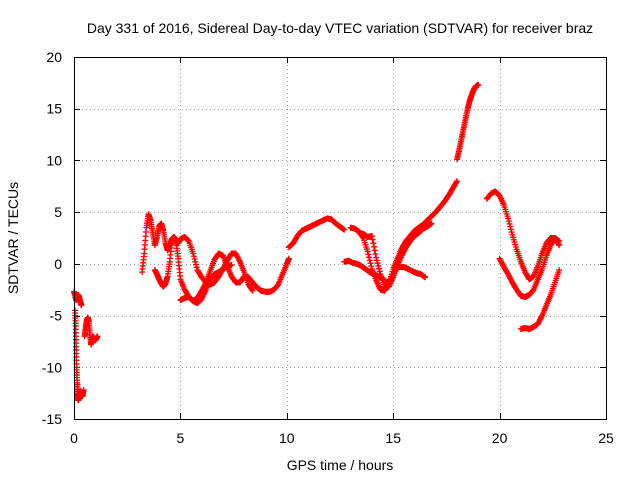  I want to click on y-tick-label: -15, so click(52, 419).